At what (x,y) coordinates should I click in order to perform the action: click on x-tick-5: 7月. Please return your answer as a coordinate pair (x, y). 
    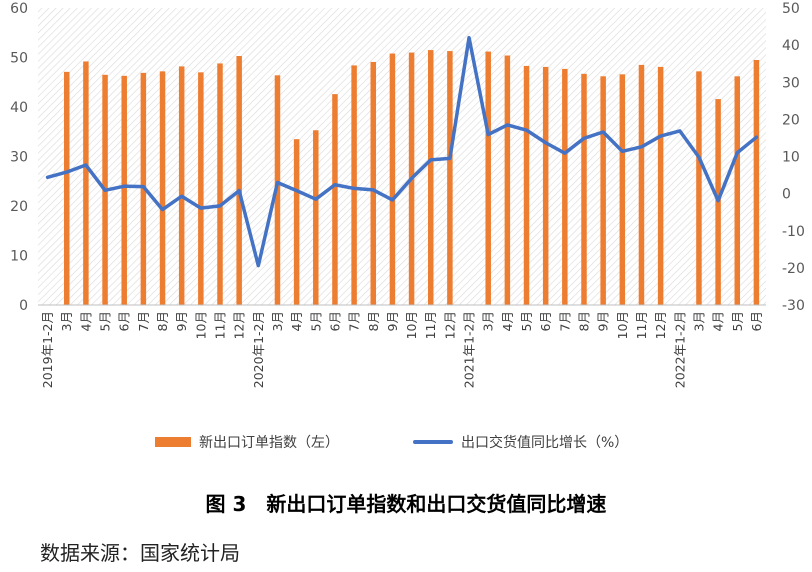
    Looking at the image, I should click on (143, 321).